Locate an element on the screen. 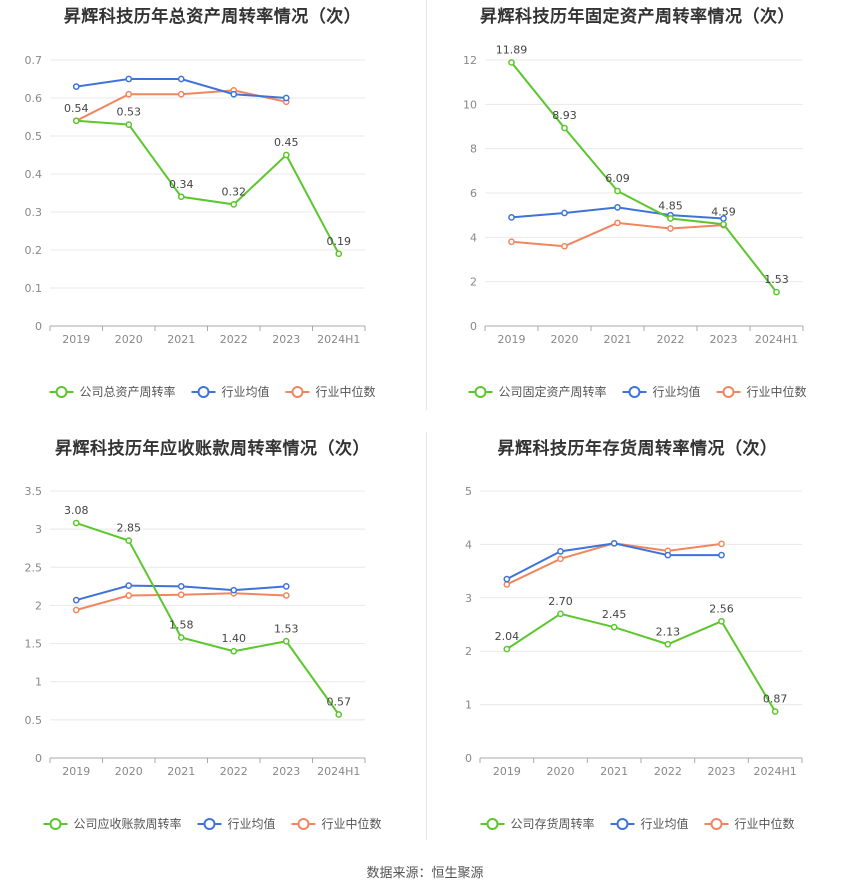  y-tick-label: 3 is located at coordinates (38, 529).